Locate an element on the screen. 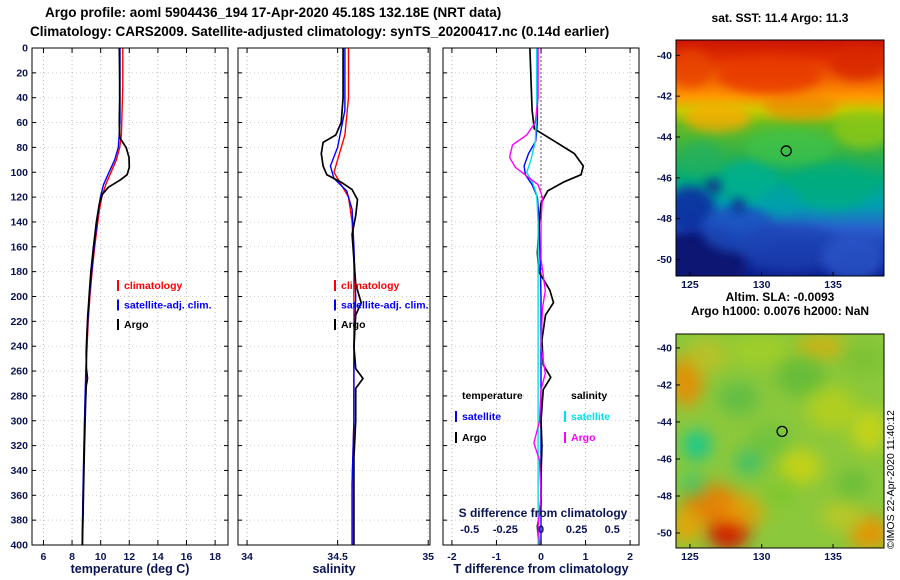 The image size is (900, 580). s-tick-label: 0.5 is located at coordinates (612, 530).